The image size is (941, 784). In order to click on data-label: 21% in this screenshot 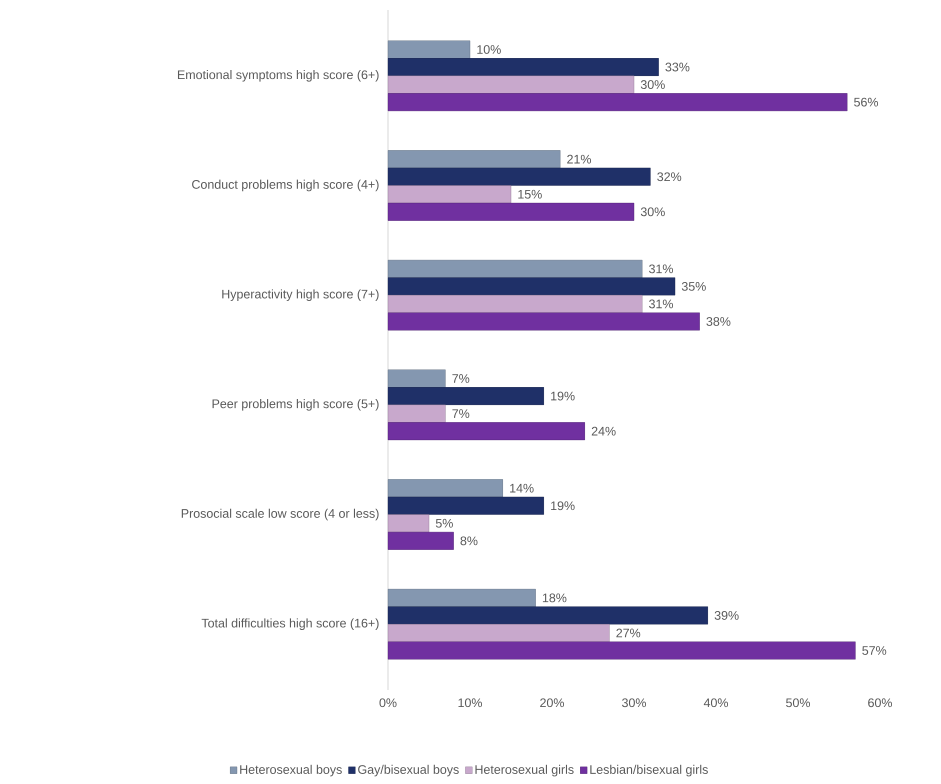, I will do `click(579, 159)`.